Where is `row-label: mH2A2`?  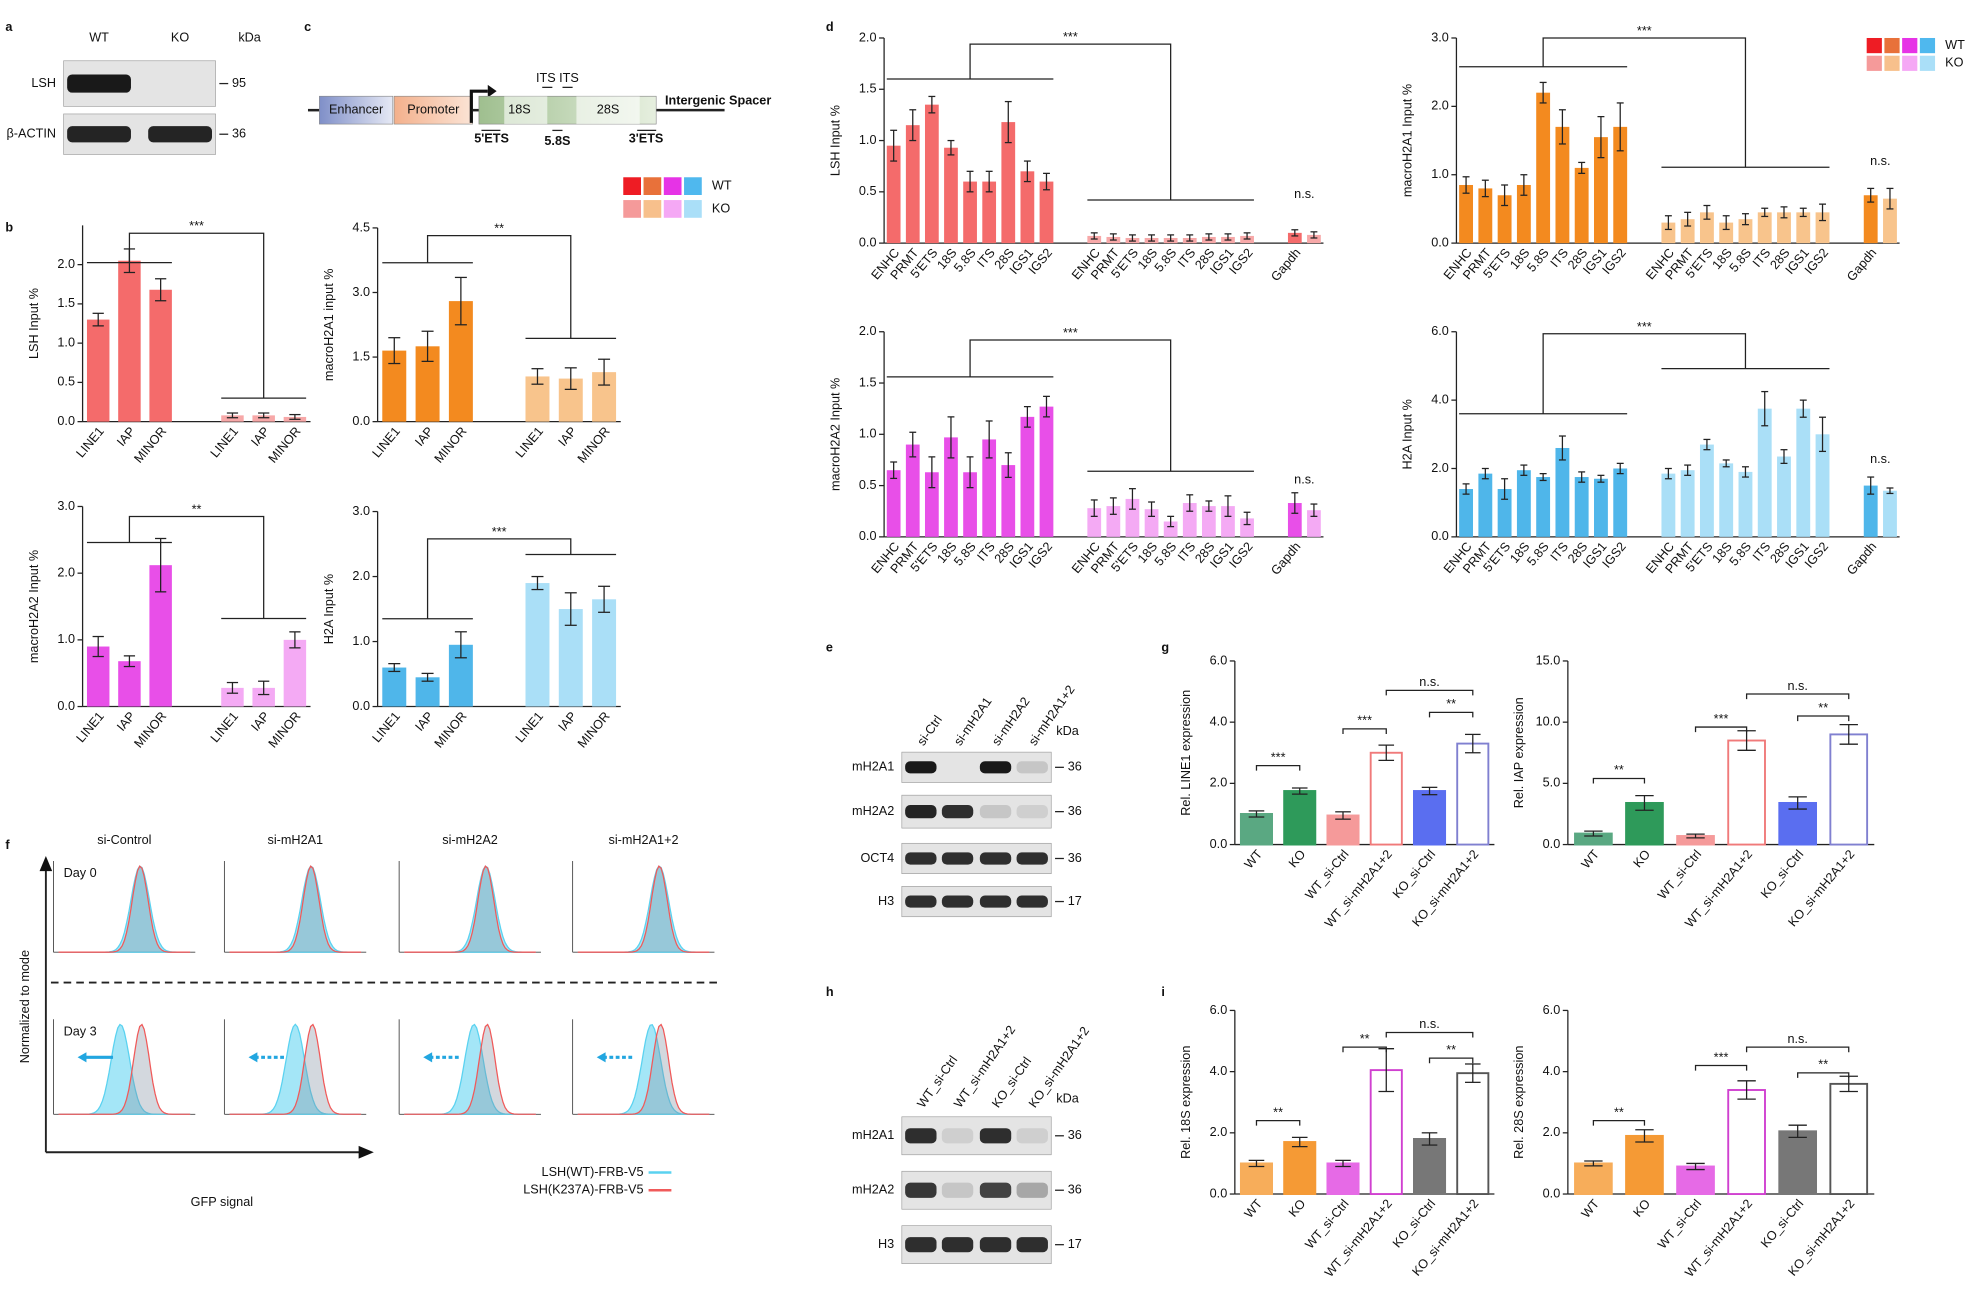 row-label: mH2A2 is located at coordinates (873, 811).